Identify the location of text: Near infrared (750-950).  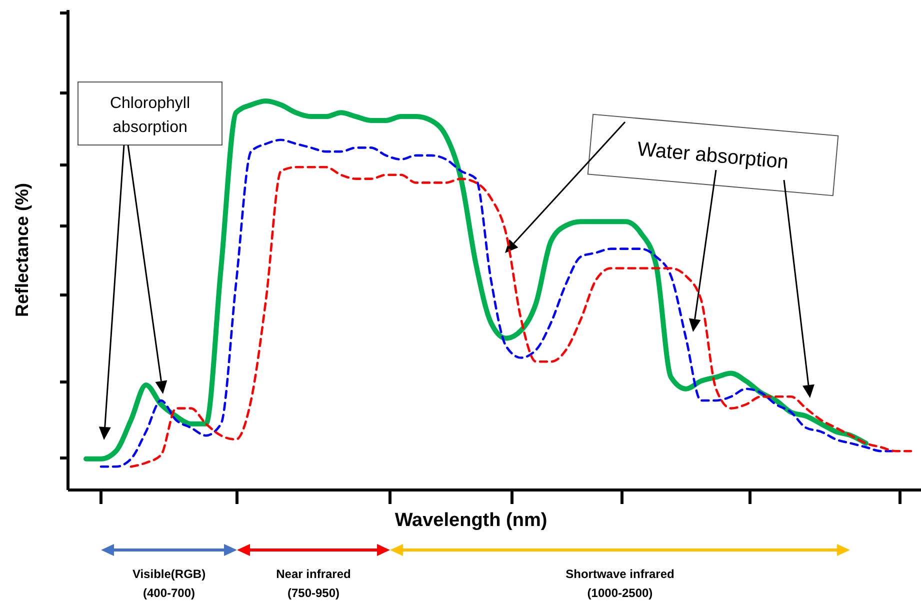
(313, 583).